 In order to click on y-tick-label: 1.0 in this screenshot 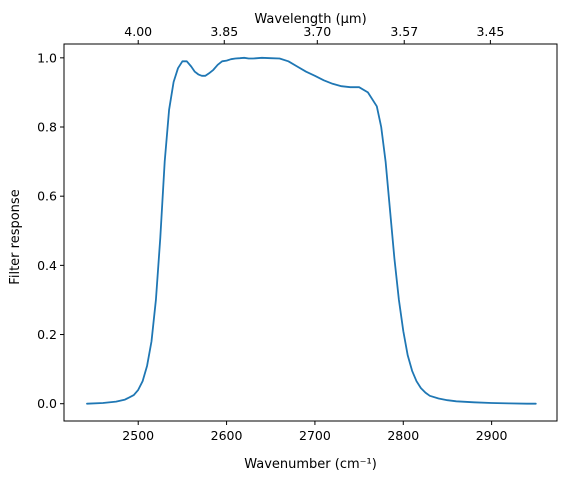, I will do `click(47, 57)`.